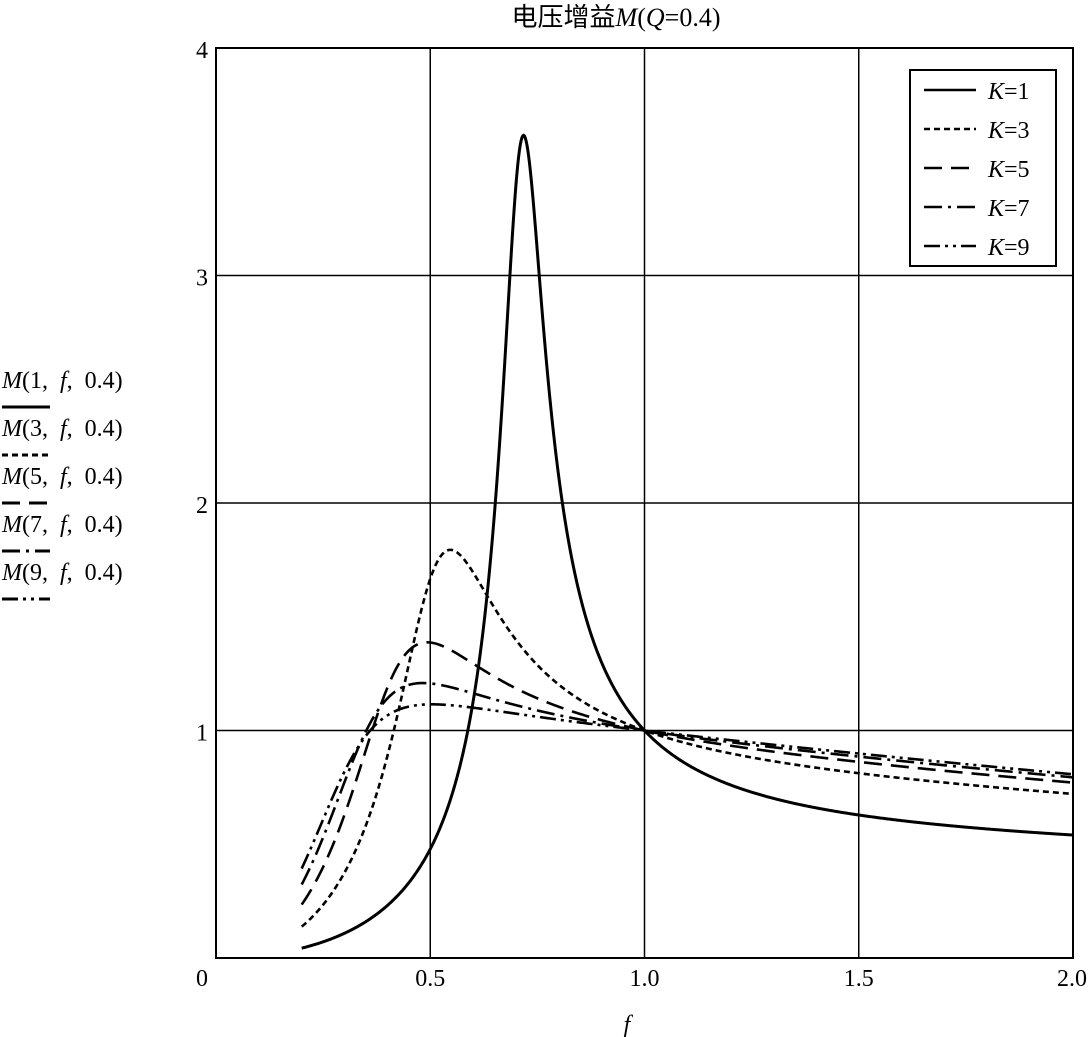 The width and height of the screenshot is (1088, 1037). What do you see at coordinates (983, 168) in the screenshot?
I see `legend: K=1 K=3 K=5 K=7 K=9` at bounding box center [983, 168].